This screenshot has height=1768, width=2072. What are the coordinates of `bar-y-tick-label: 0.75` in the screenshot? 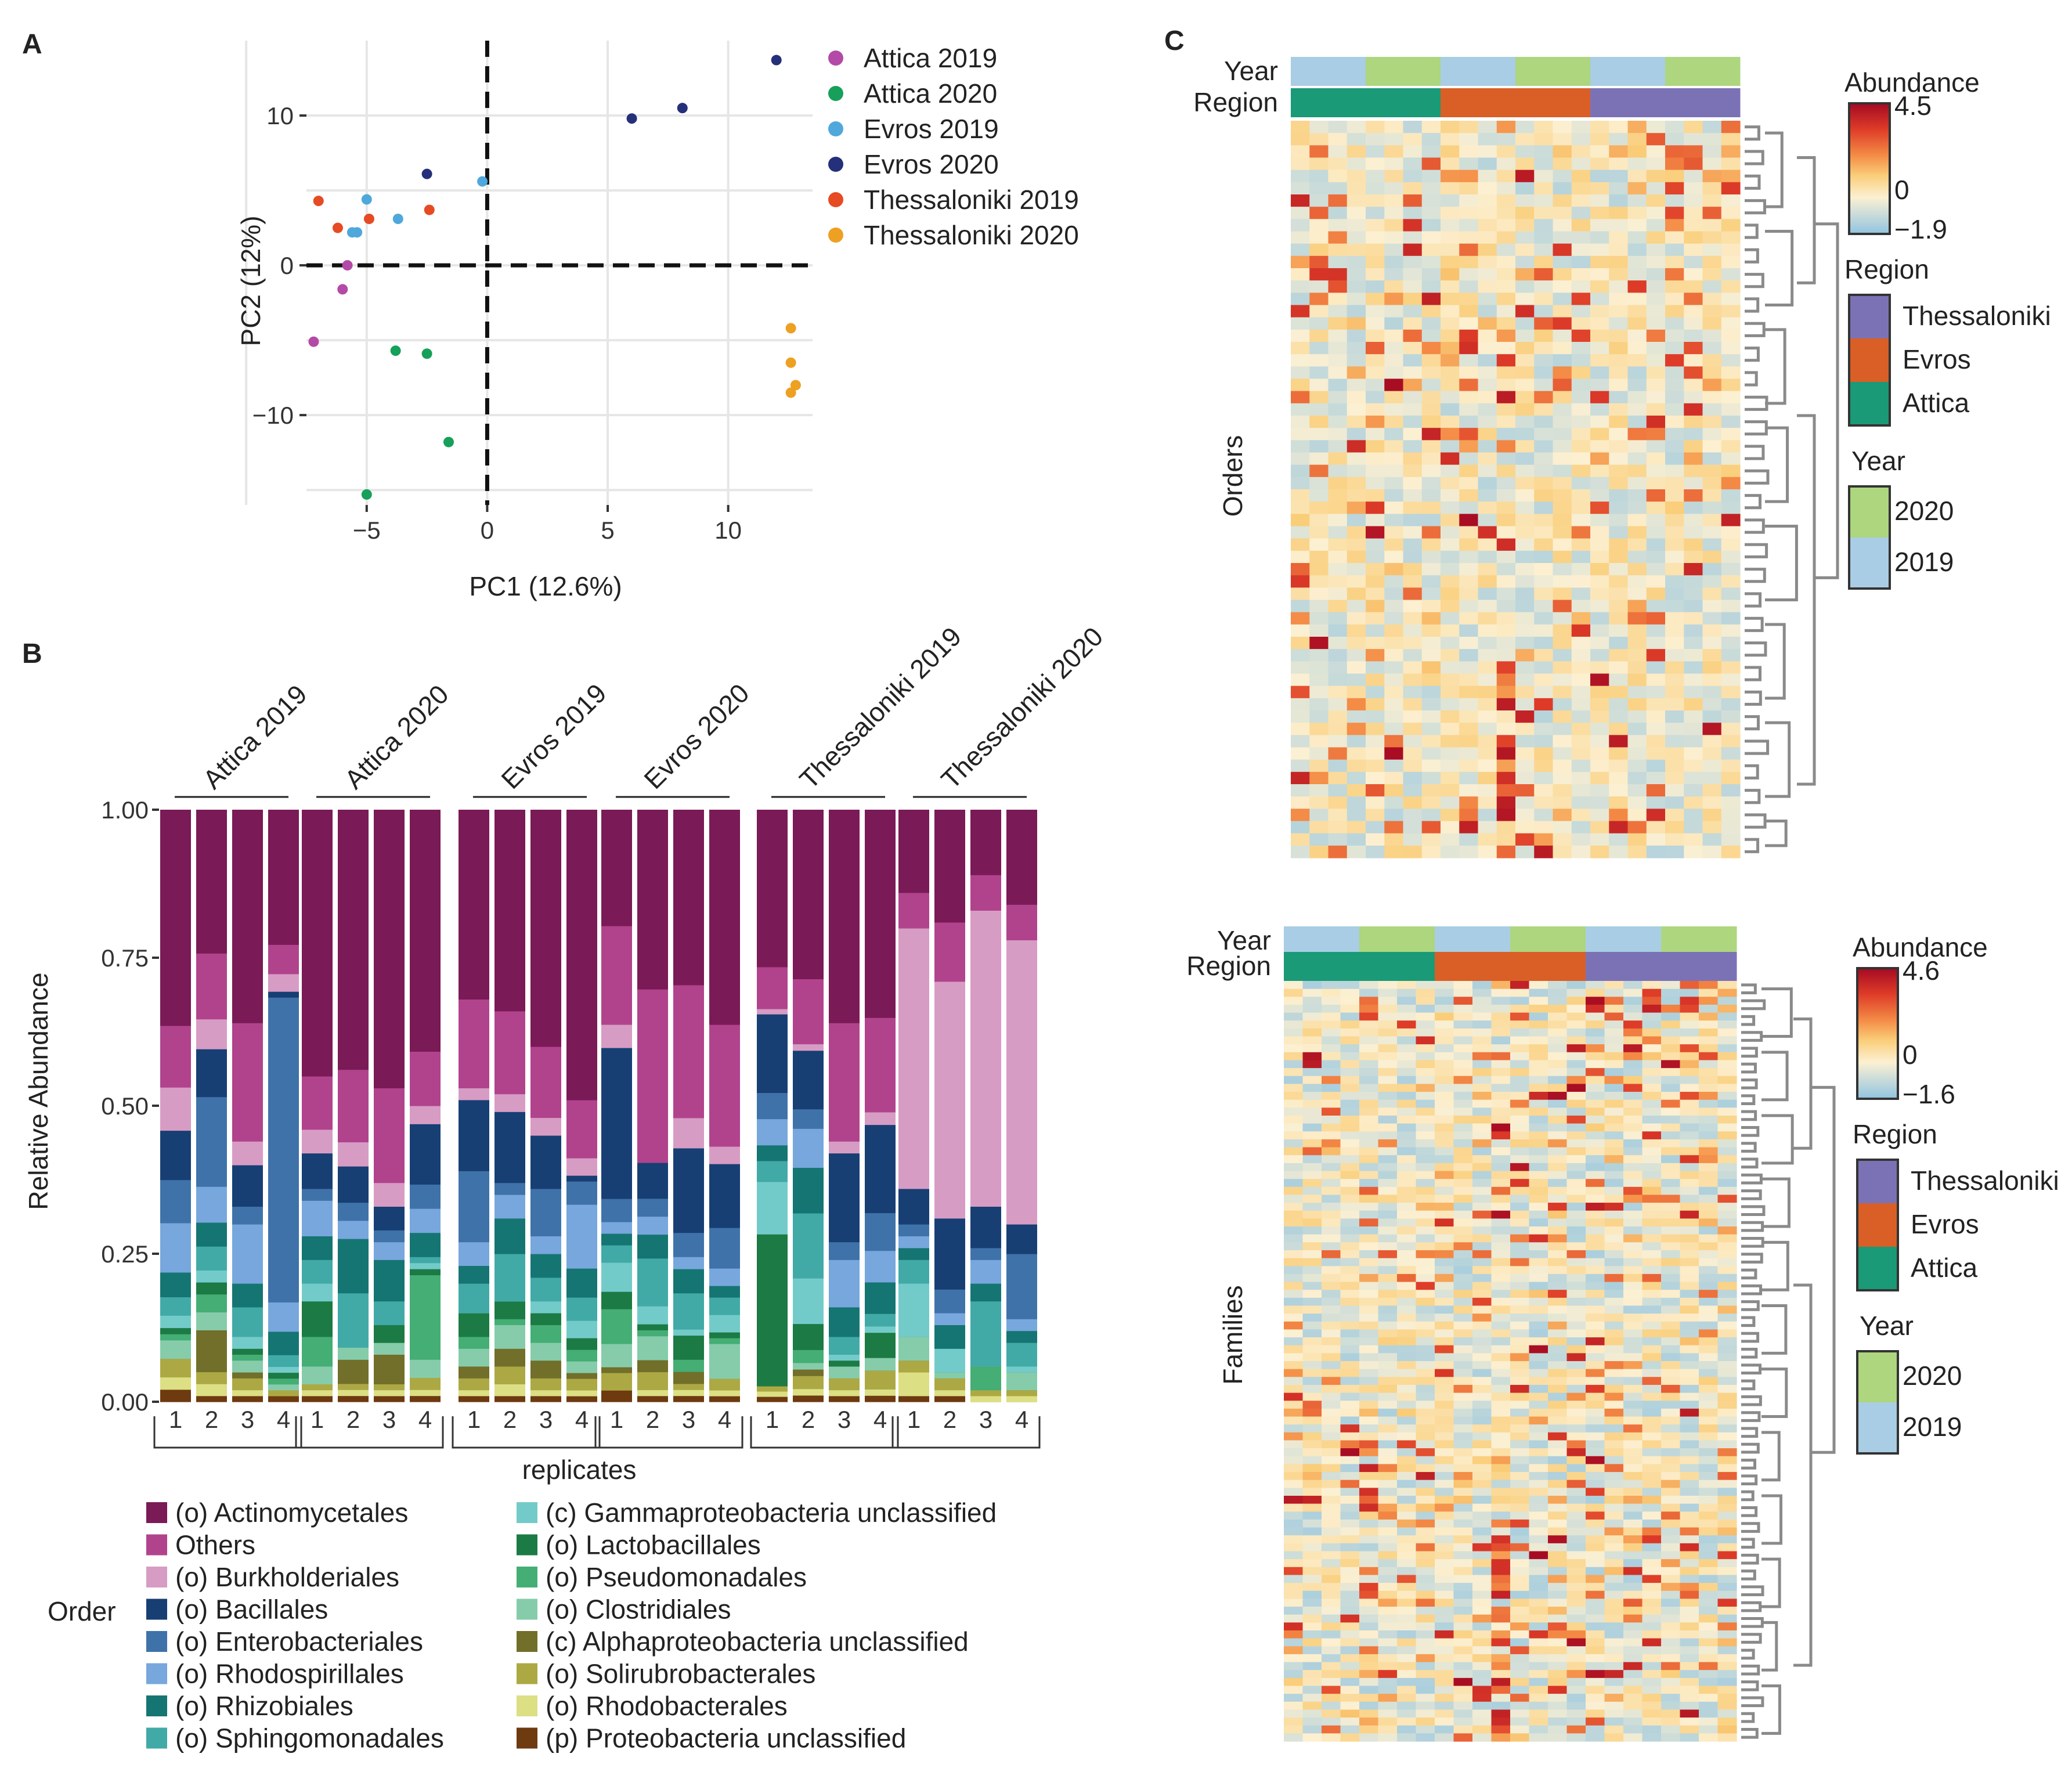 It's located at (125, 958).